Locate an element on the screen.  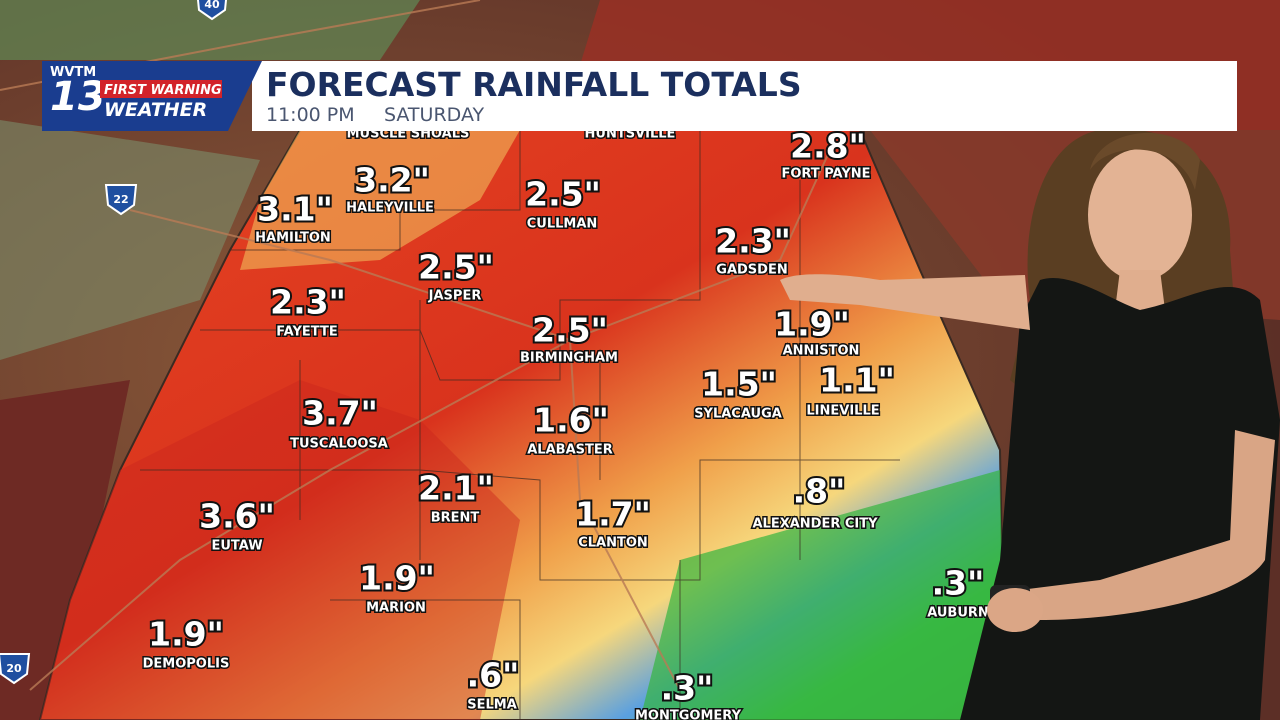
rainfall-amount: 2.8" is located at coordinates (828, 146).